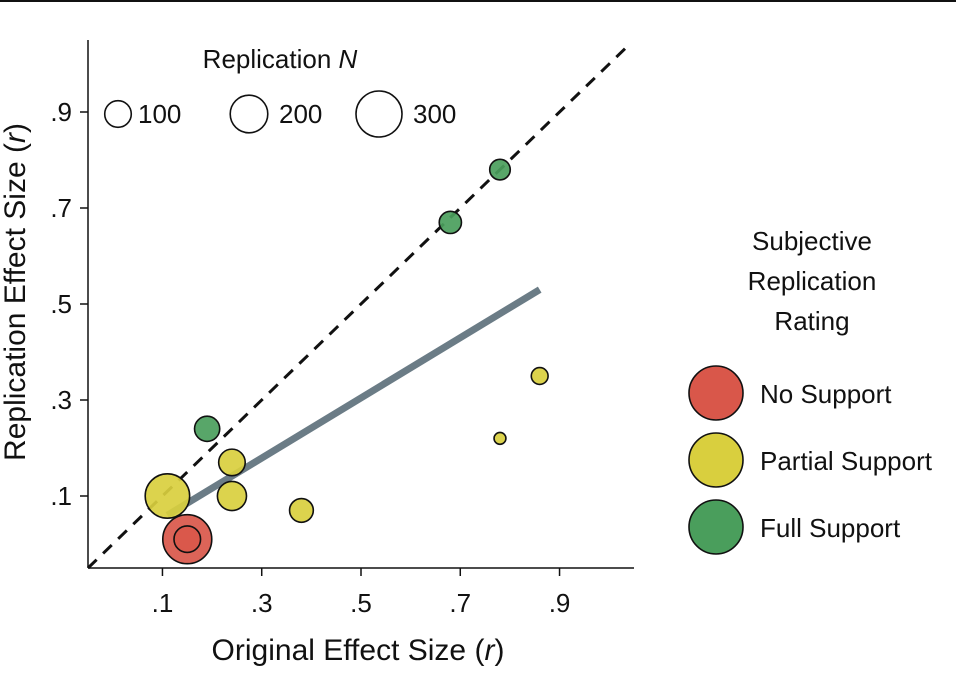  What do you see at coordinates (16, 311) in the screenshot?
I see `y-axis-label-text: Replication Effect Size` at bounding box center [16, 311].